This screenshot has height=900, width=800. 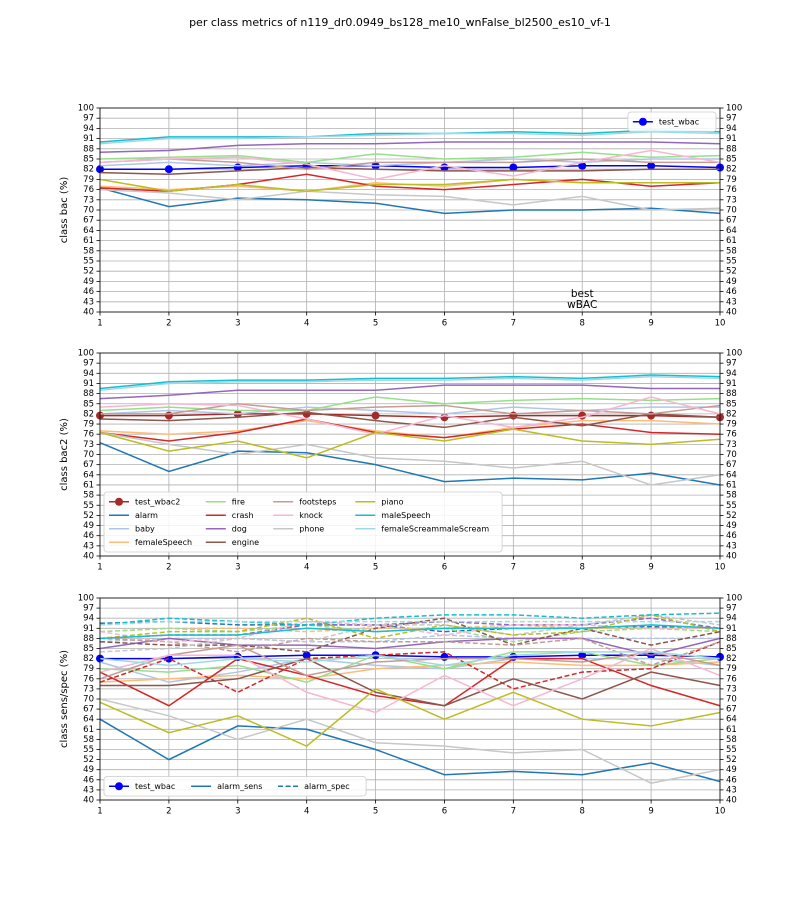 I want to click on y2-tick-label: 94, so click(x=731, y=619).